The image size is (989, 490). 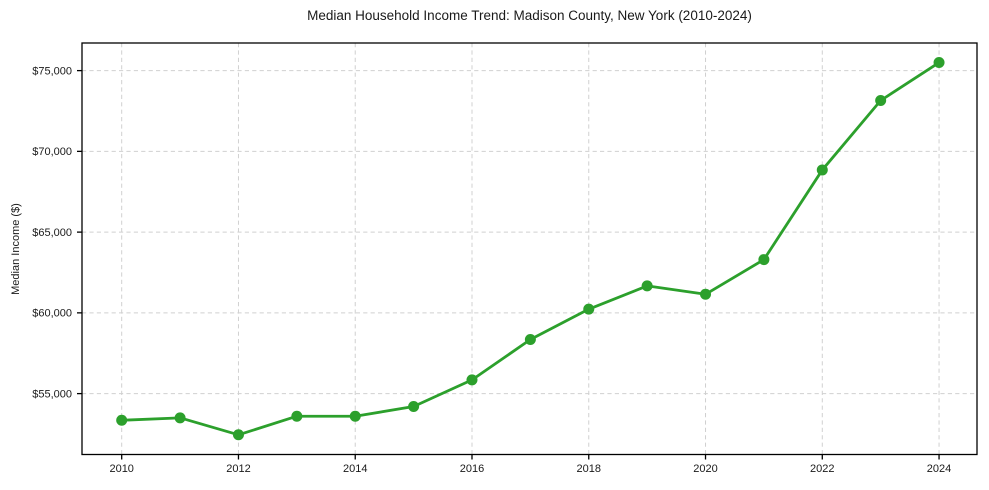 I want to click on data-point-2015, so click(x=414, y=407).